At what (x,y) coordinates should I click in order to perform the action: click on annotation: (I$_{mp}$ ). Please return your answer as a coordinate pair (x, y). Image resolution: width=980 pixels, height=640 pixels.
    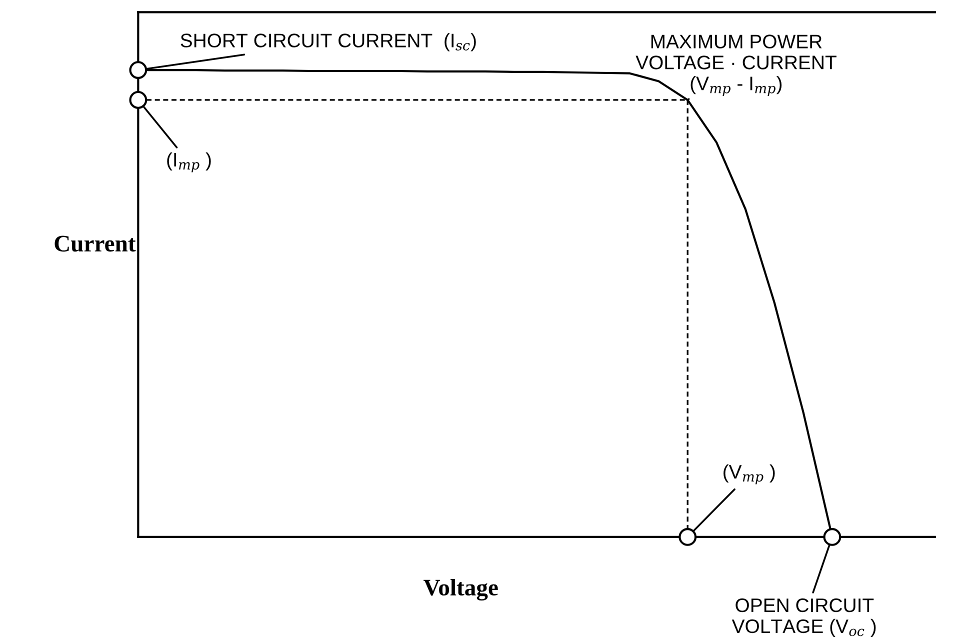
    Looking at the image, I should click on (189, 162).